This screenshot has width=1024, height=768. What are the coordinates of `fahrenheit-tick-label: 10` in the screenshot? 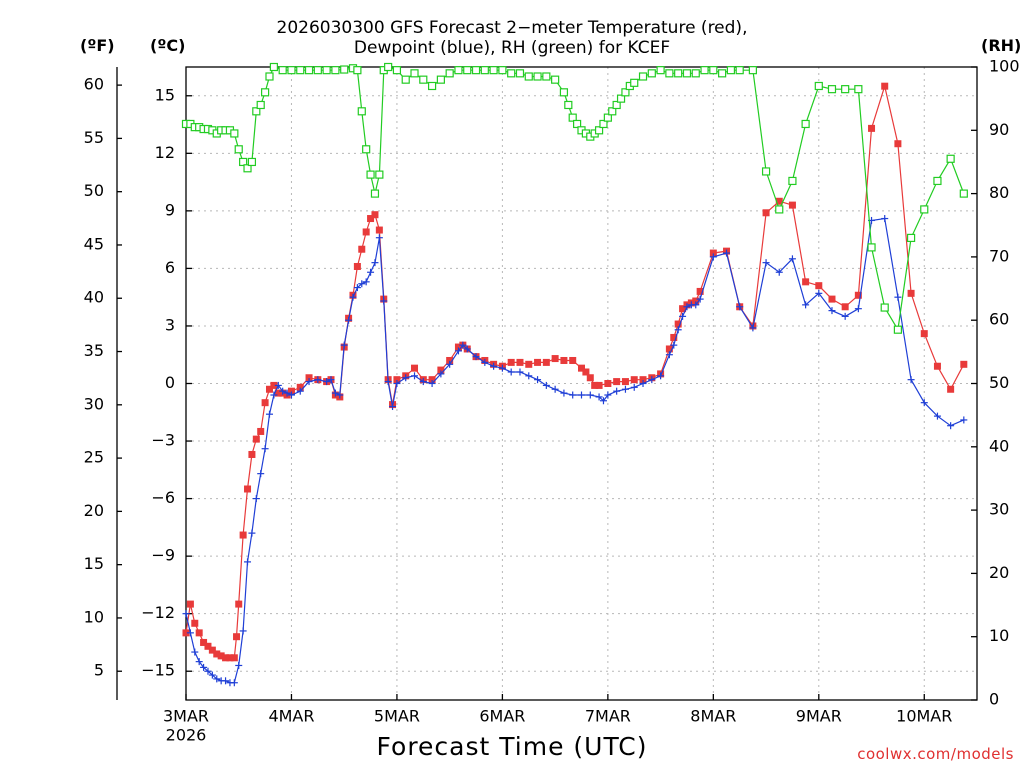 It's located at (94, 616).